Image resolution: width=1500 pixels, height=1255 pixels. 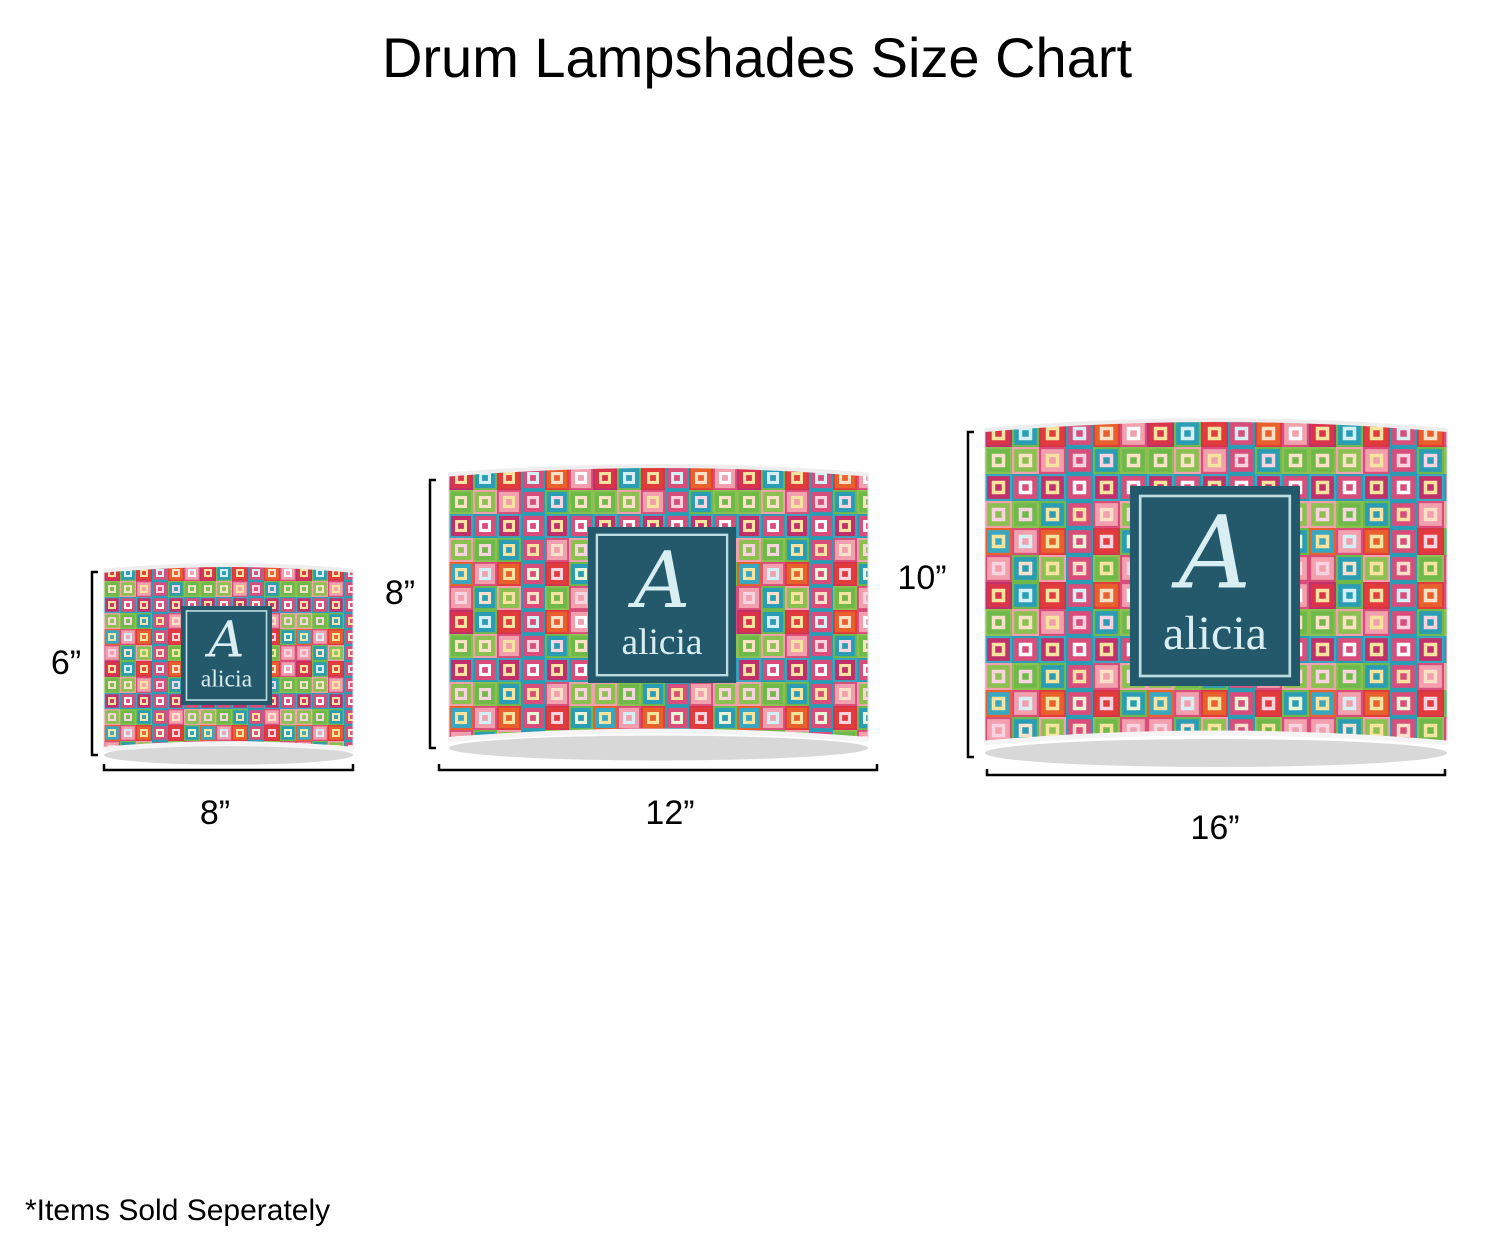 I want to click on width-label: 8”, so click(x=215, y=813).